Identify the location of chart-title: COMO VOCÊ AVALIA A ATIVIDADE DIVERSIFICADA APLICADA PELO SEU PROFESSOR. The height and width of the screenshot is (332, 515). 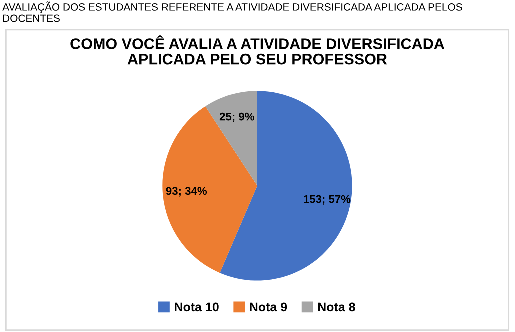
(257, 50).